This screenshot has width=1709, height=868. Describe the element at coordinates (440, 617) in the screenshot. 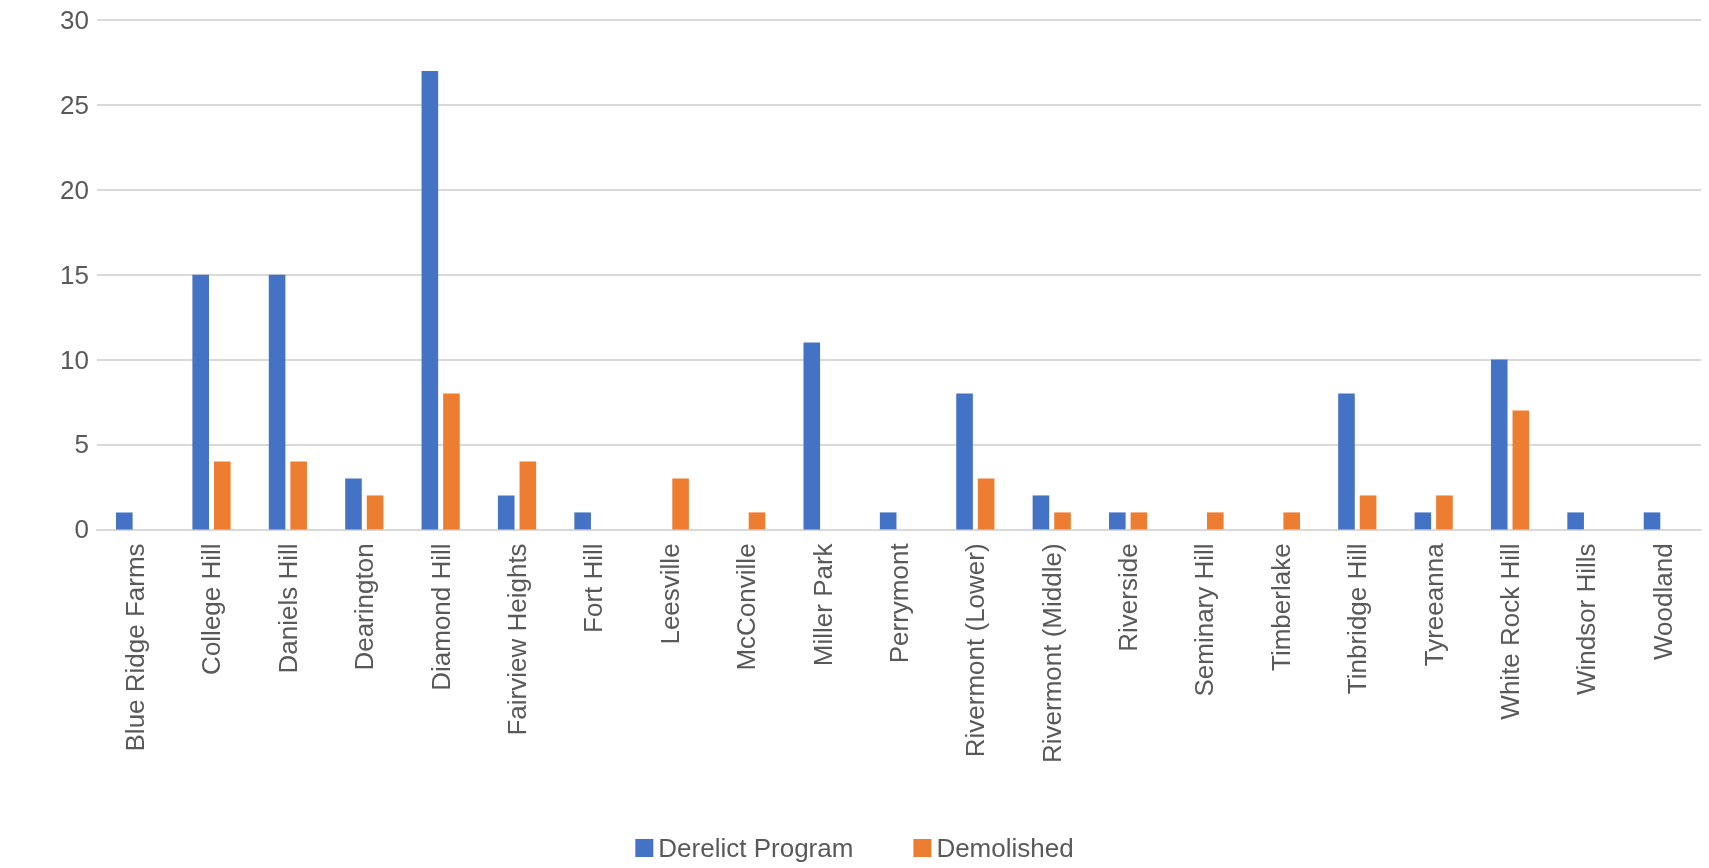

I see `x-tick-label: Diamond Hill` at that location.